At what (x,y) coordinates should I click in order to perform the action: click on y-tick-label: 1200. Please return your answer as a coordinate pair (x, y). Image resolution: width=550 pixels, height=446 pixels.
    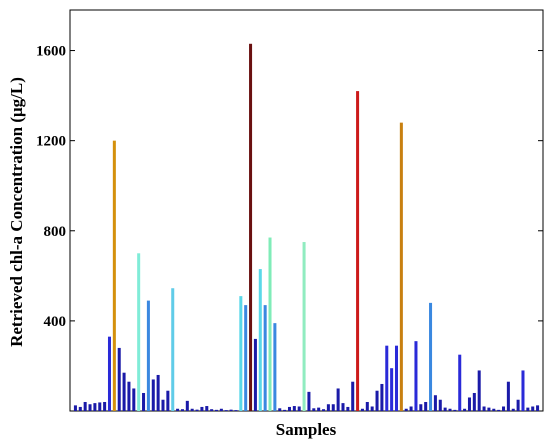
    Looking at the image, I should click on (51, 142).